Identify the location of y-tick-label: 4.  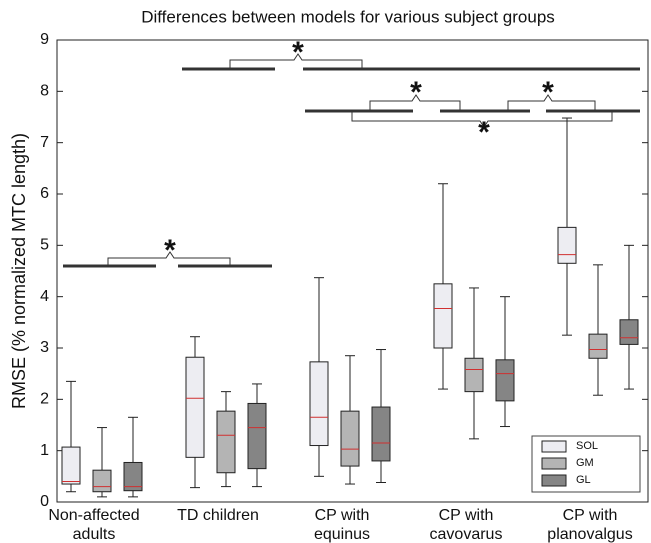
(44, 296).